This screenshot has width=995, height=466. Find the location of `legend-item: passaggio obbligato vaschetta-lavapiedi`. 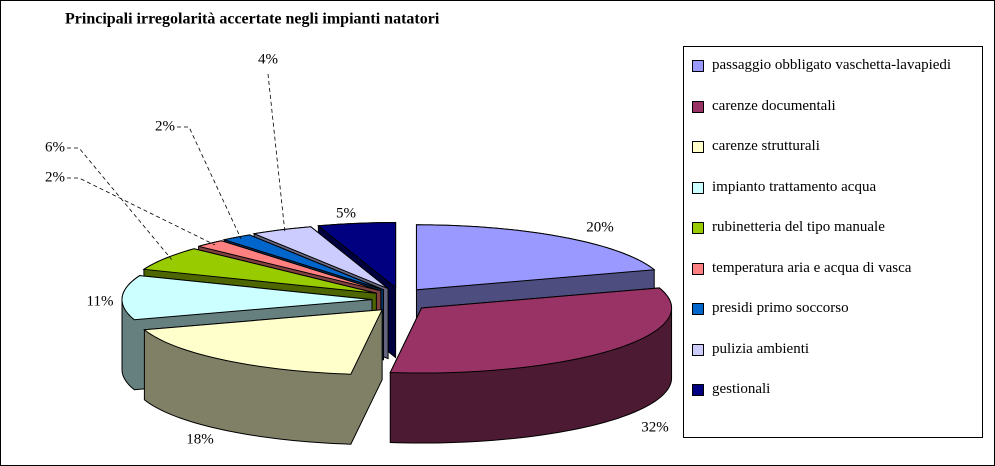

legend-item: passaggio obbligato vaschetta-lavapiedi is located at coordinates (834, 65).